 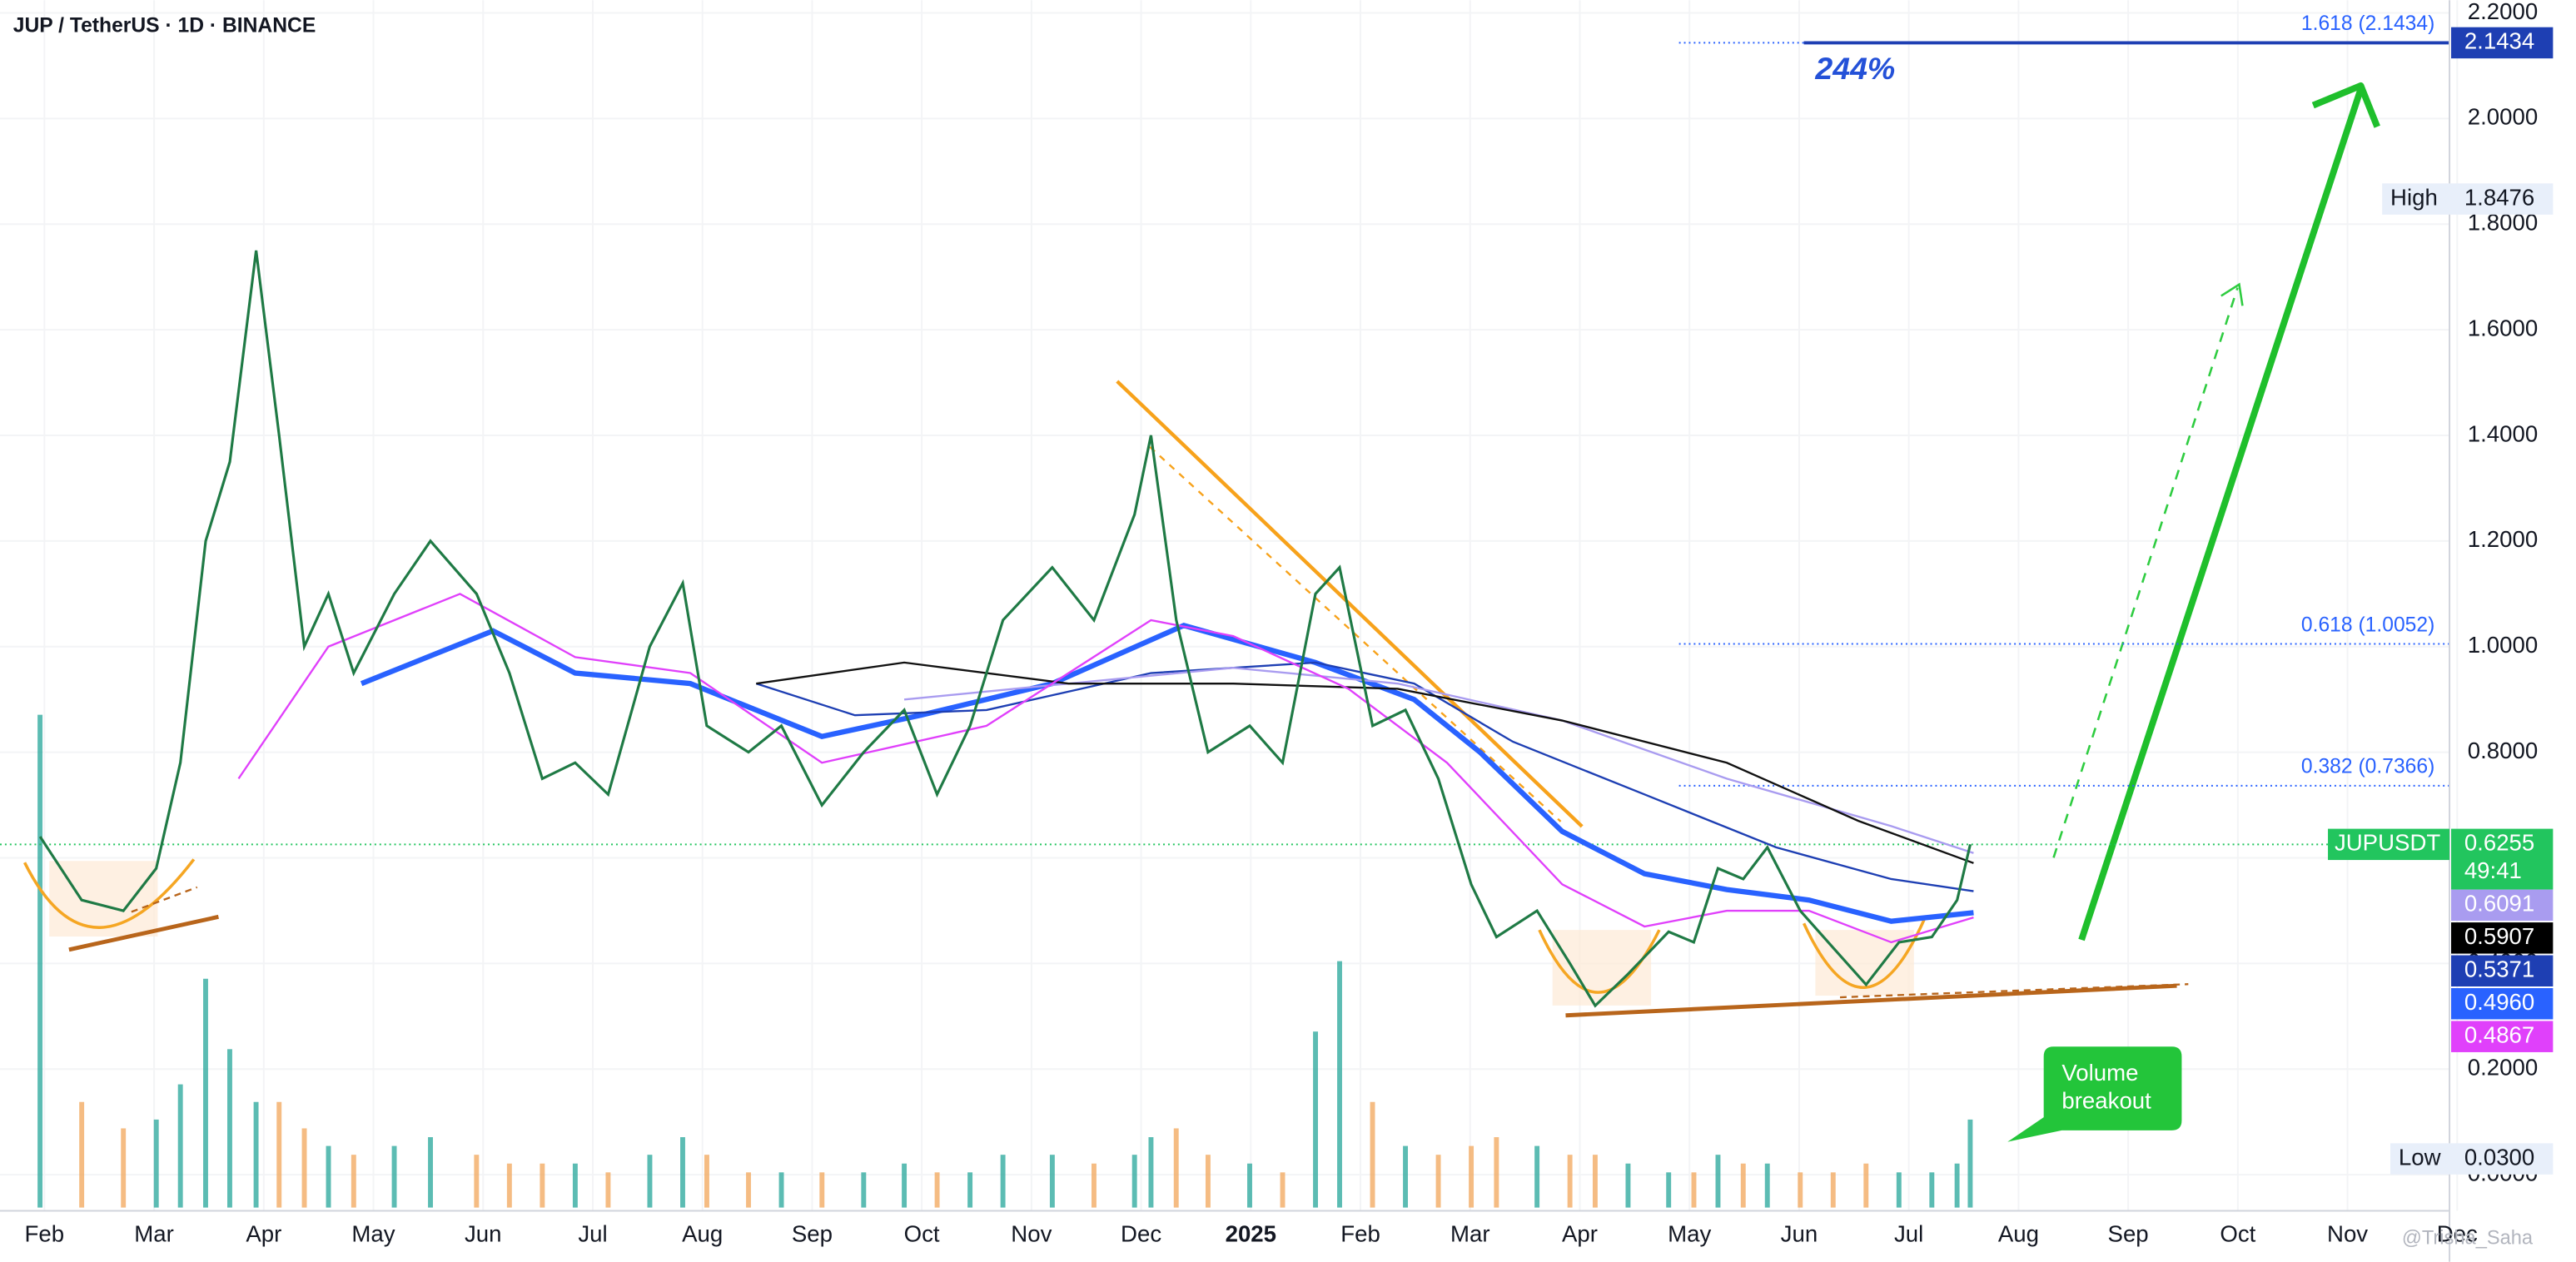 What do you see at coordinates (2503, 539) in the screenshot?
I see `y-tick-label: 1.2000` at bounding box center [2503, 539].